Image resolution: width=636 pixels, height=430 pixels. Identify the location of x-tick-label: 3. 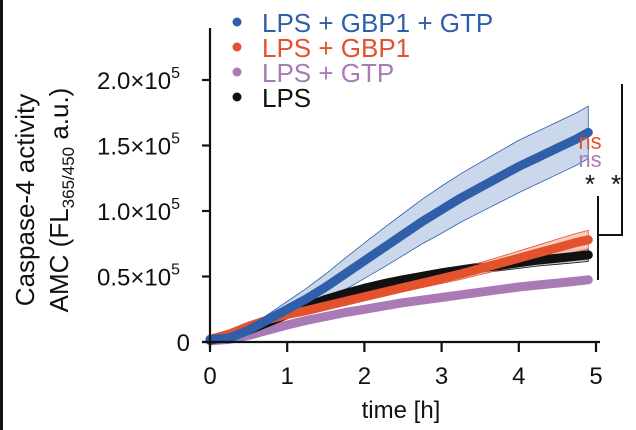
(441, 376).